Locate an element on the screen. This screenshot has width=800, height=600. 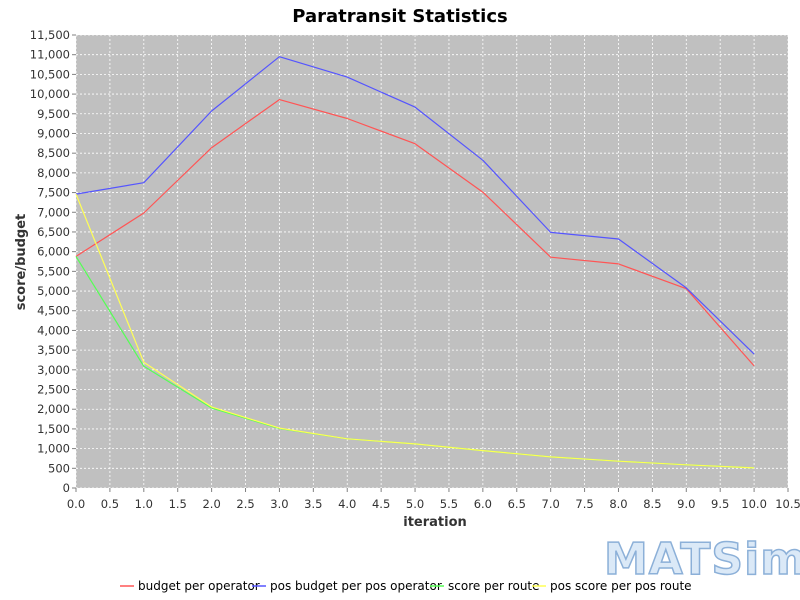
x-tick-label: 7.5 is located at coordinates (584, 504).